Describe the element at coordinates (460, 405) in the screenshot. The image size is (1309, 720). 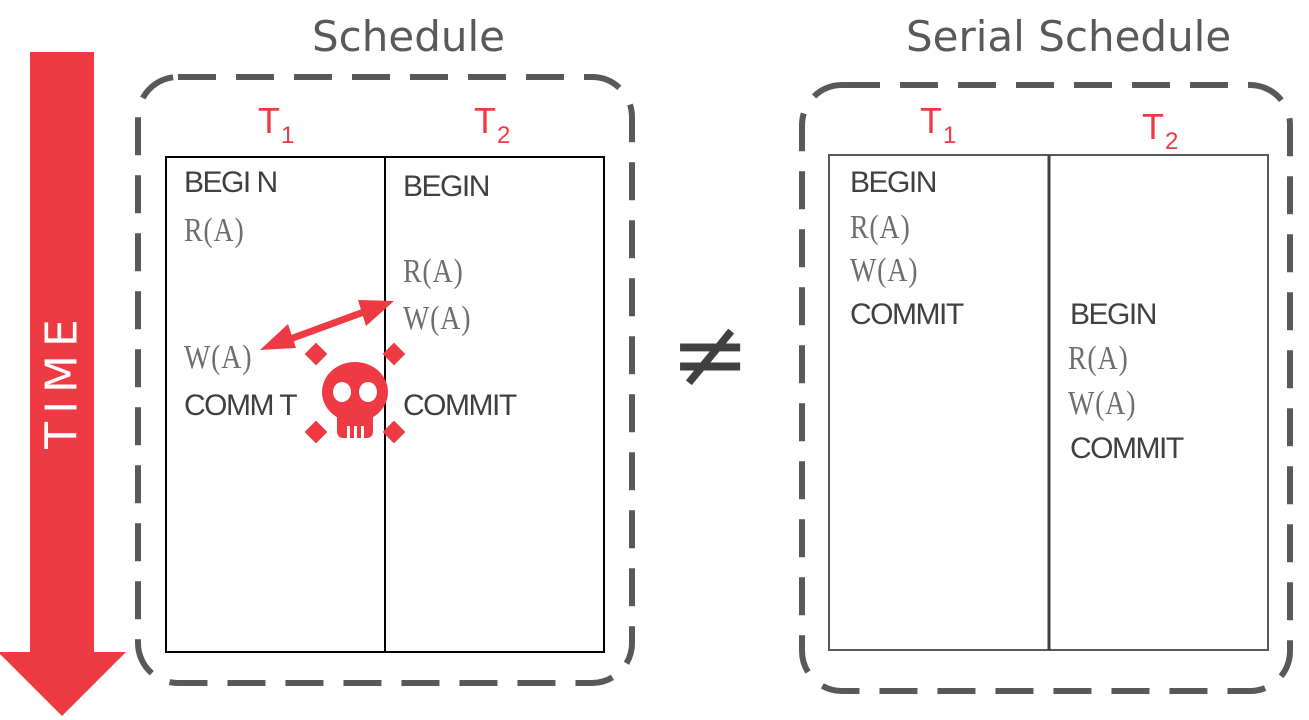
I see `schedule-t2-commit: COMMIT` at that location.